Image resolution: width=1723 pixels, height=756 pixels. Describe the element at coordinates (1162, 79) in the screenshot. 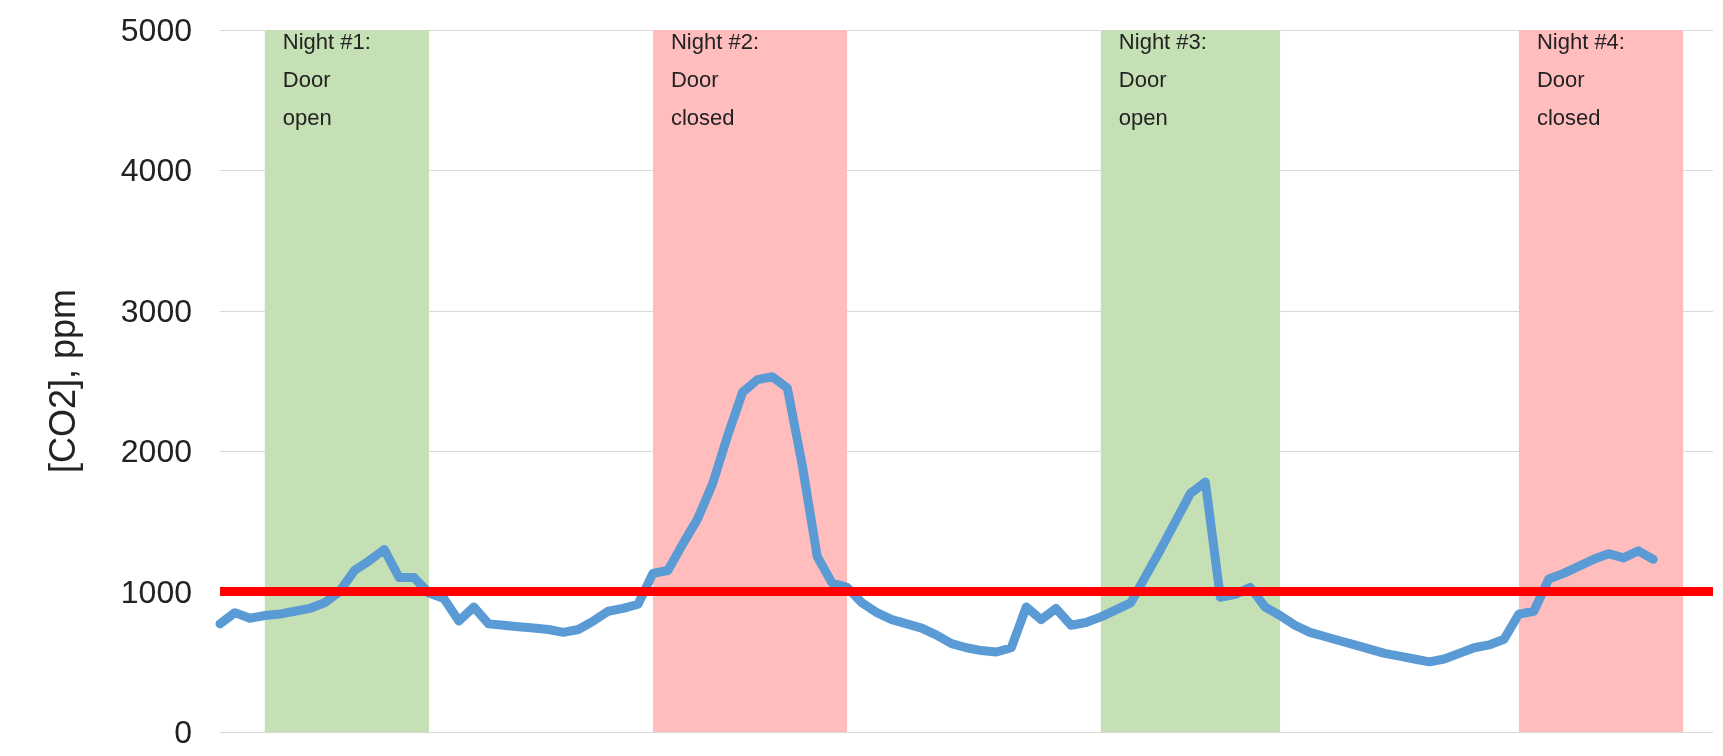

I see `annotation: Night #3: Door open` at that location.